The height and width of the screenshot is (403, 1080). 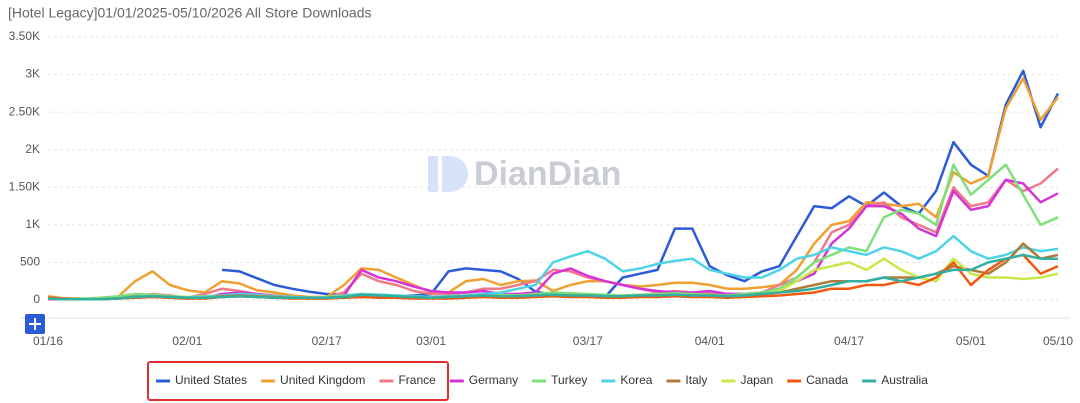 What do you see at coordinates (552, 277) in the screenshot?
I see `series-line` at bounding box center [552, 277].